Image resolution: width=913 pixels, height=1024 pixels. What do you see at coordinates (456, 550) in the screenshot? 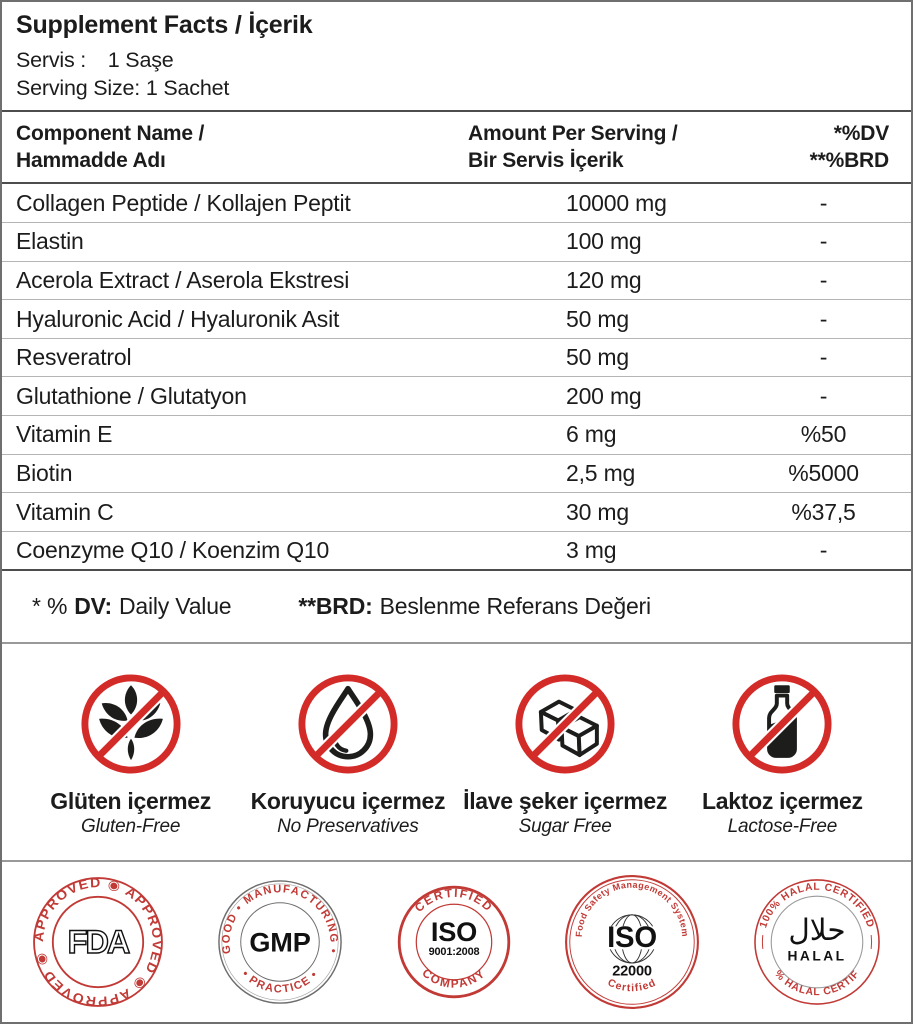
I see `table-row: Coenzyme Q10 / Koenzim Q10 3 mg -` at bounding box center [456, 550].